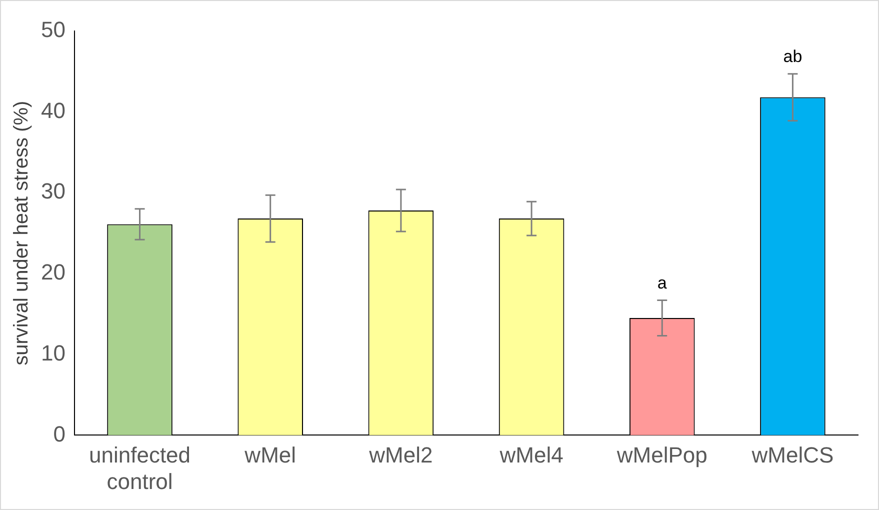 The width and height of the screenshot is (879, 510). Describe the element at coordinates (53, 353) in the screenshot. I see `y-tick-label: 10` at that location.